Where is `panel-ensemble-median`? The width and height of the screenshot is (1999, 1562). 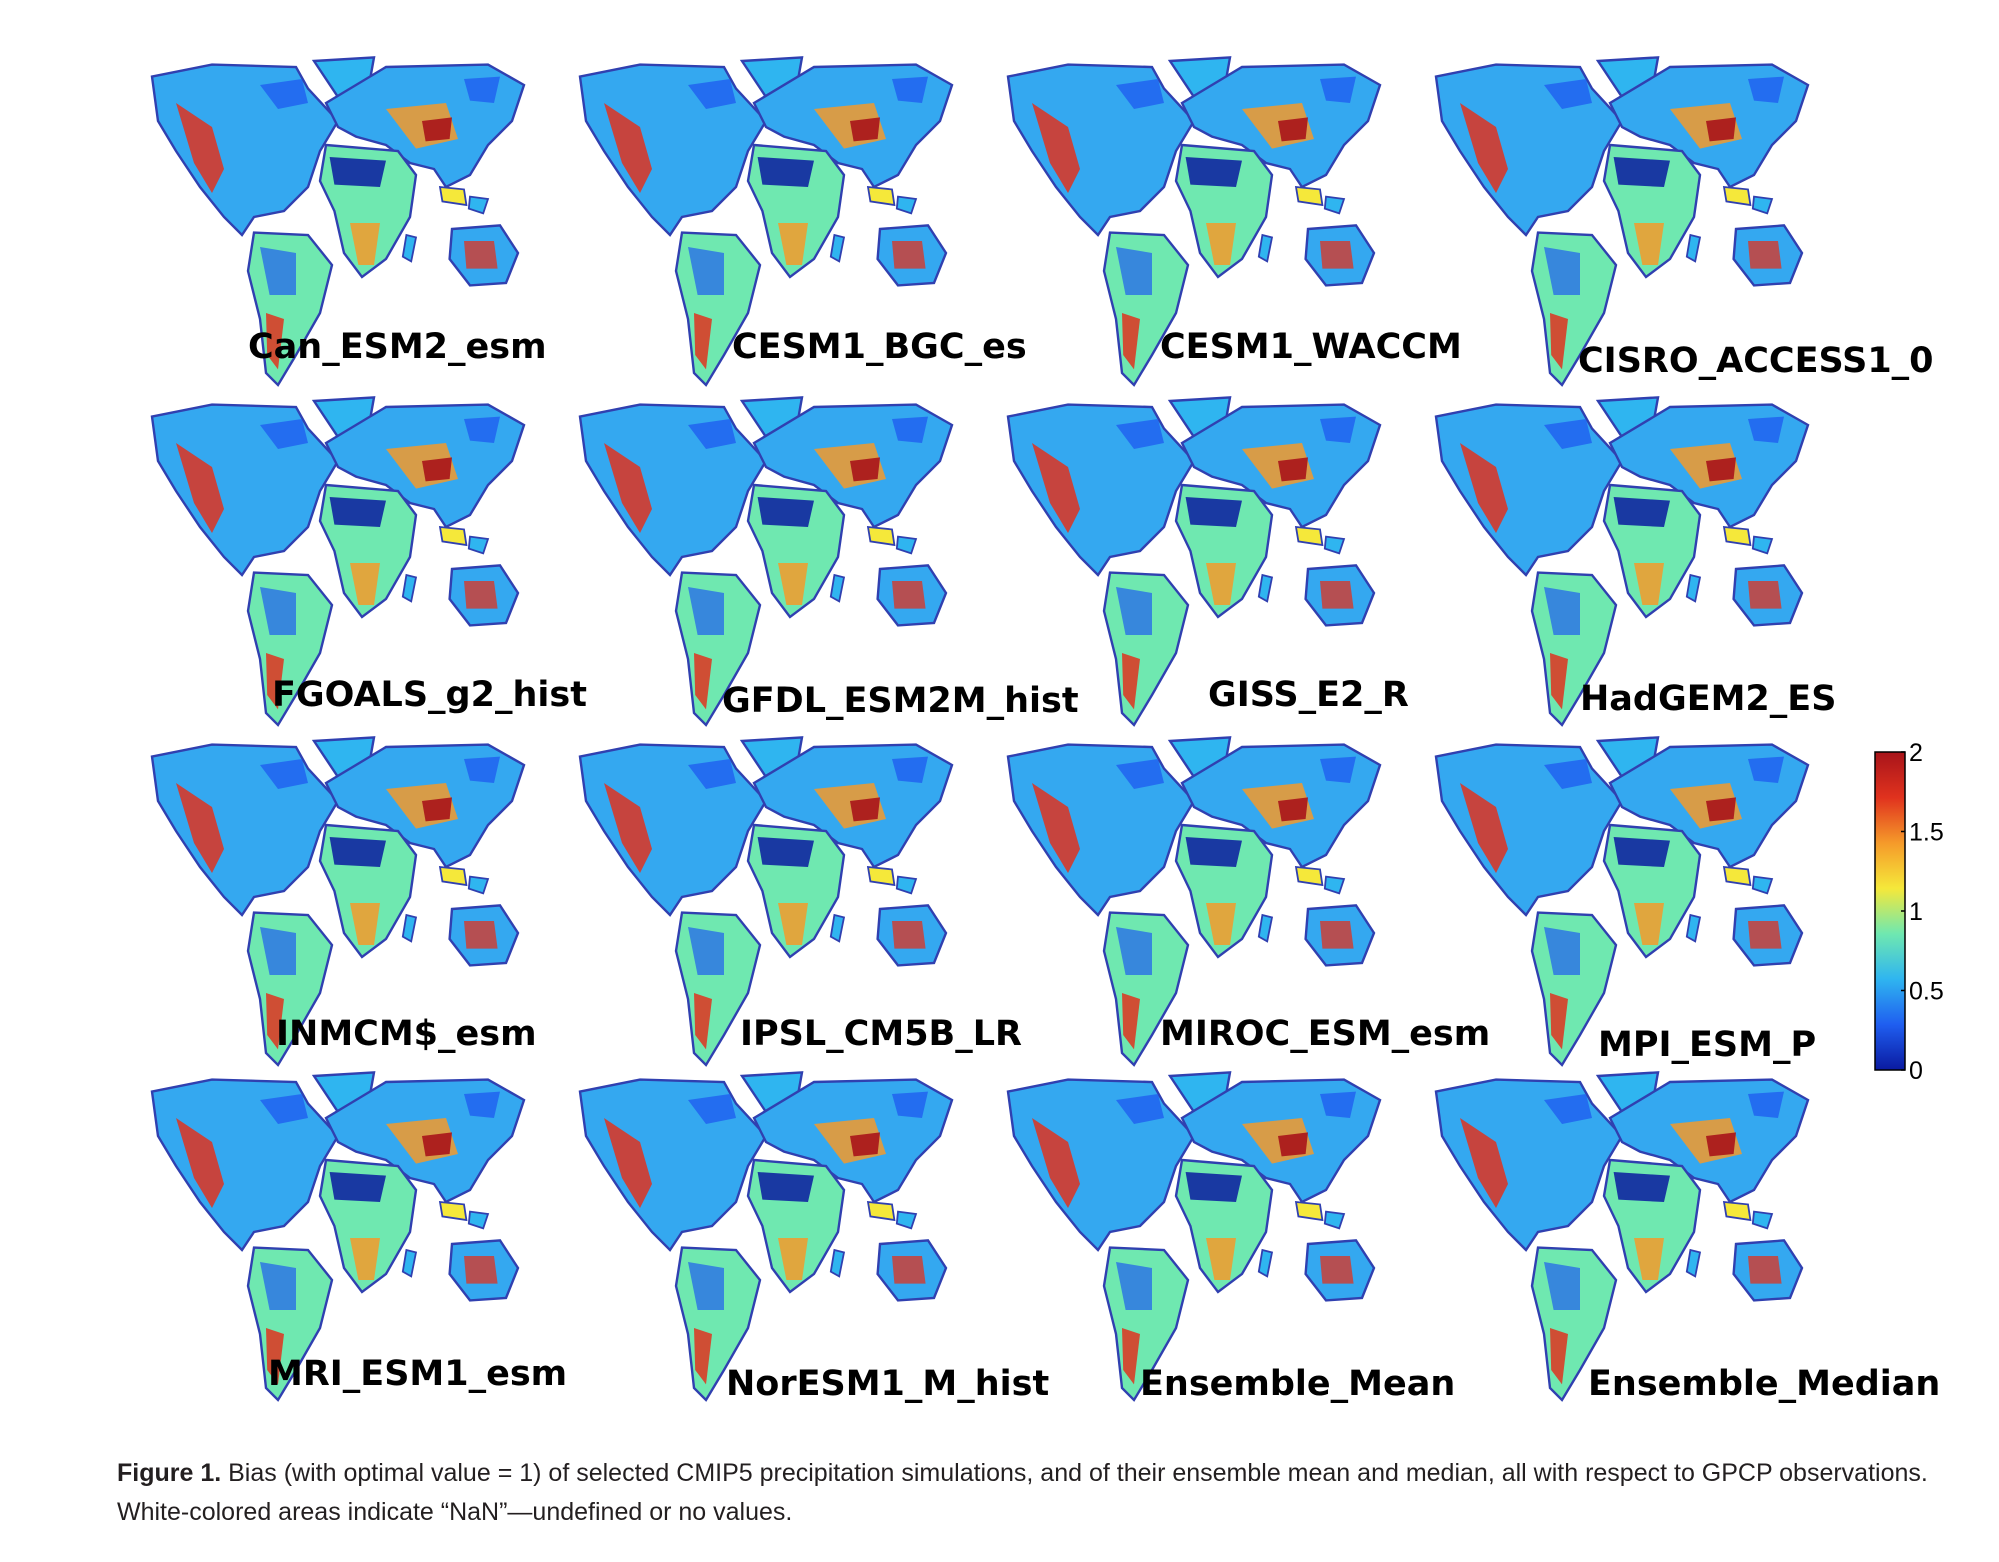
panel-ensemble-median is located at coordinates (1622, 1236).